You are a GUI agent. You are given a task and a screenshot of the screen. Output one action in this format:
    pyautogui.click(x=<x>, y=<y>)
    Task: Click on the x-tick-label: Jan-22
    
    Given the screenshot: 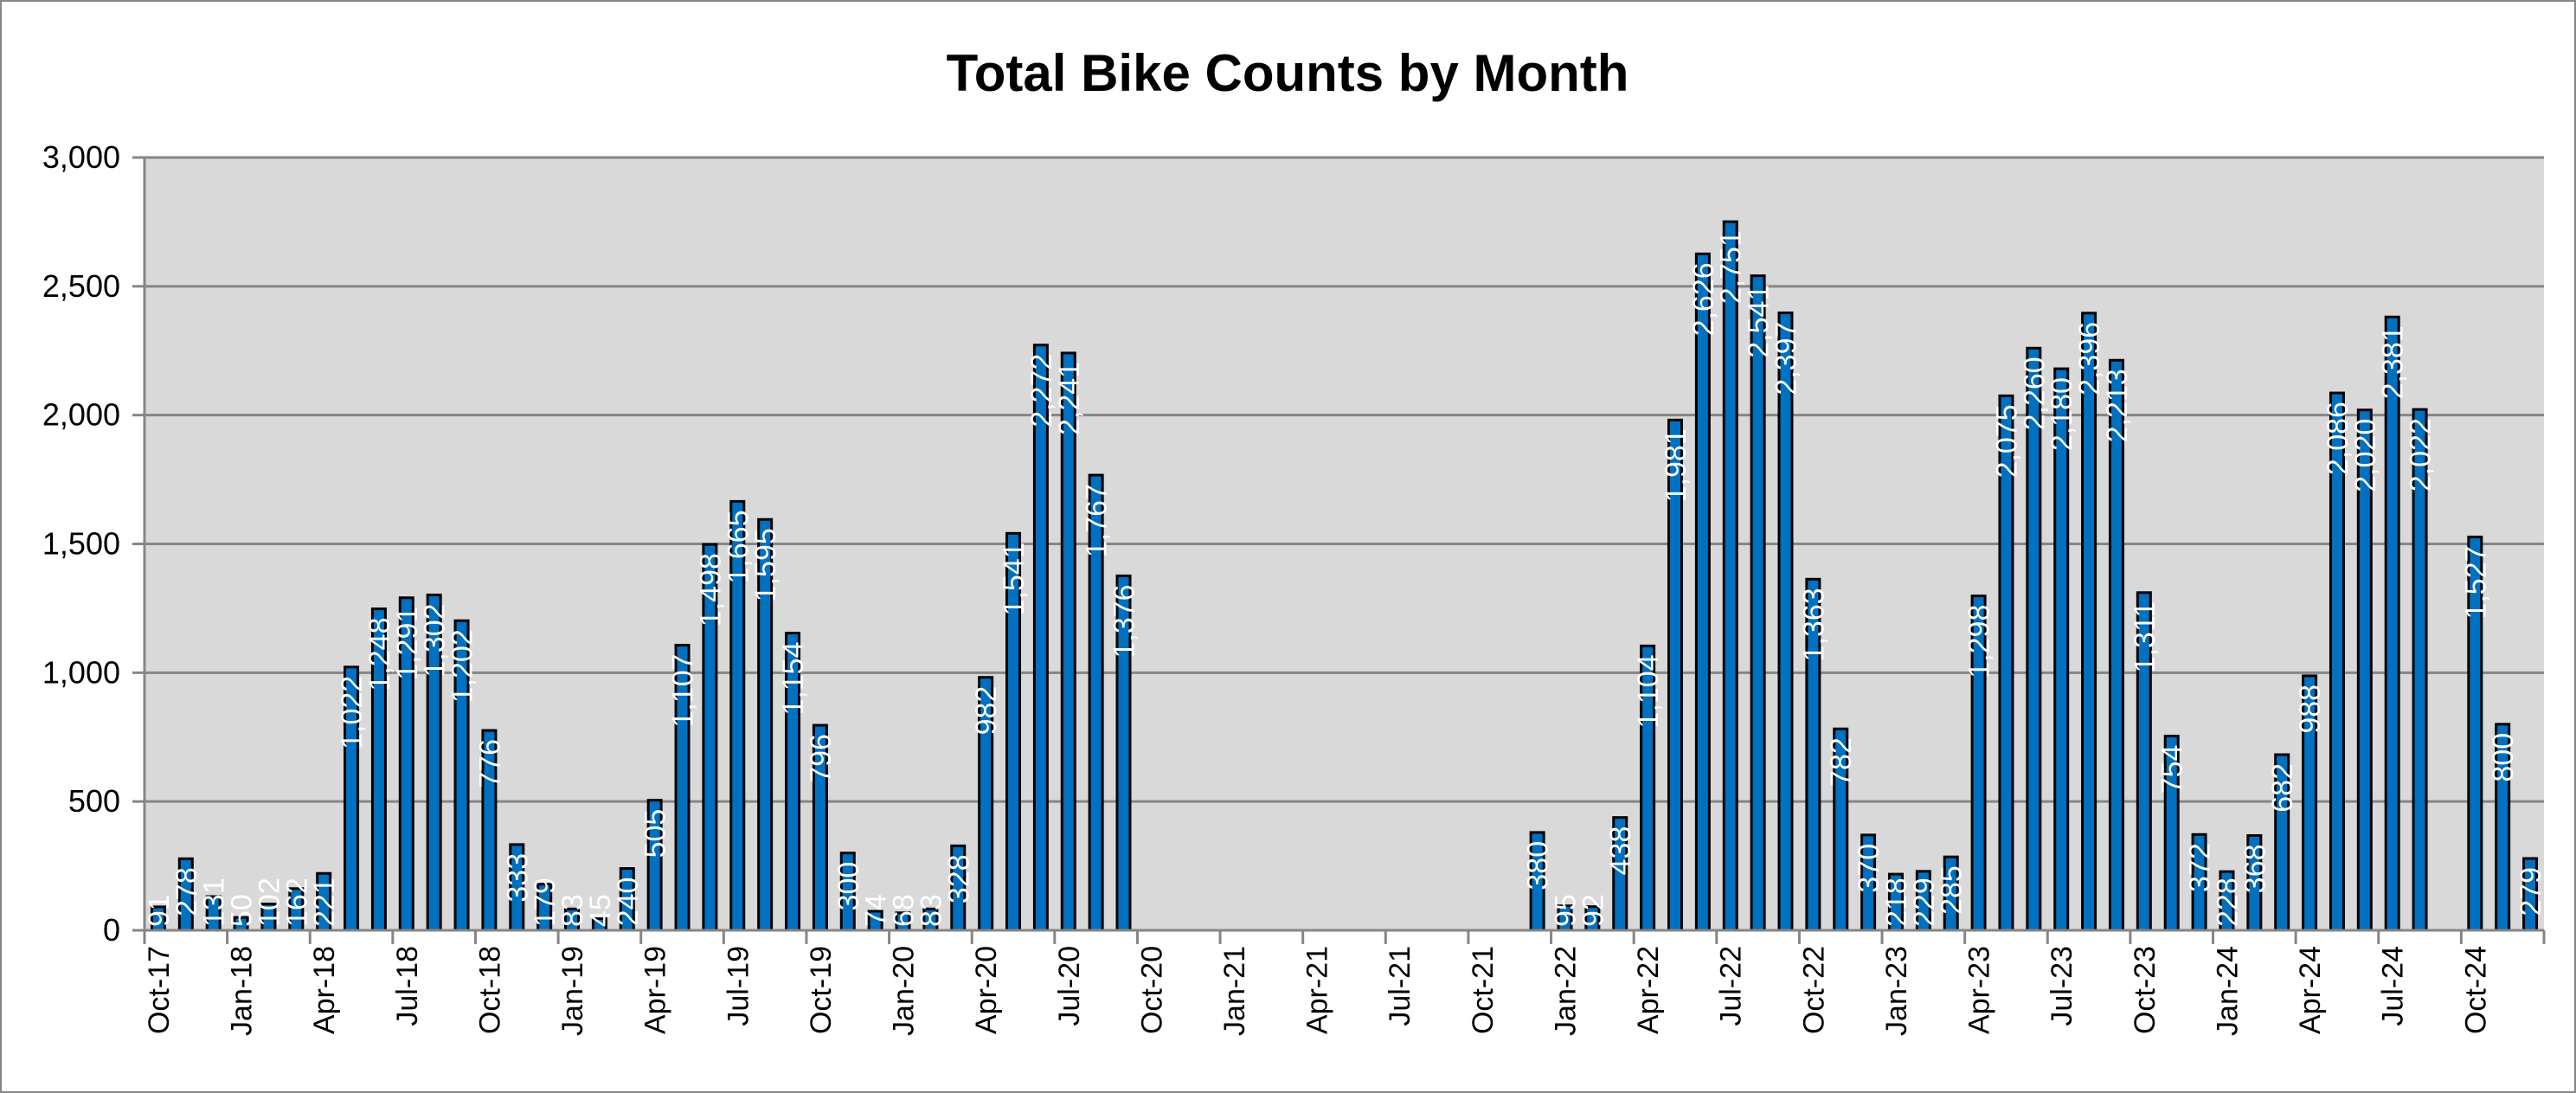 What is the action you would take?
    pyautogui.click(x=1566, y=991)
    